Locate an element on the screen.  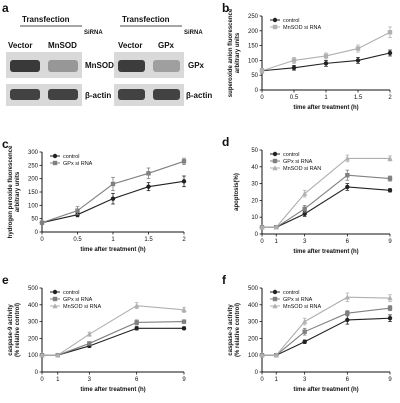
panel-c-point-gpx is located at coordinates (42, 222).